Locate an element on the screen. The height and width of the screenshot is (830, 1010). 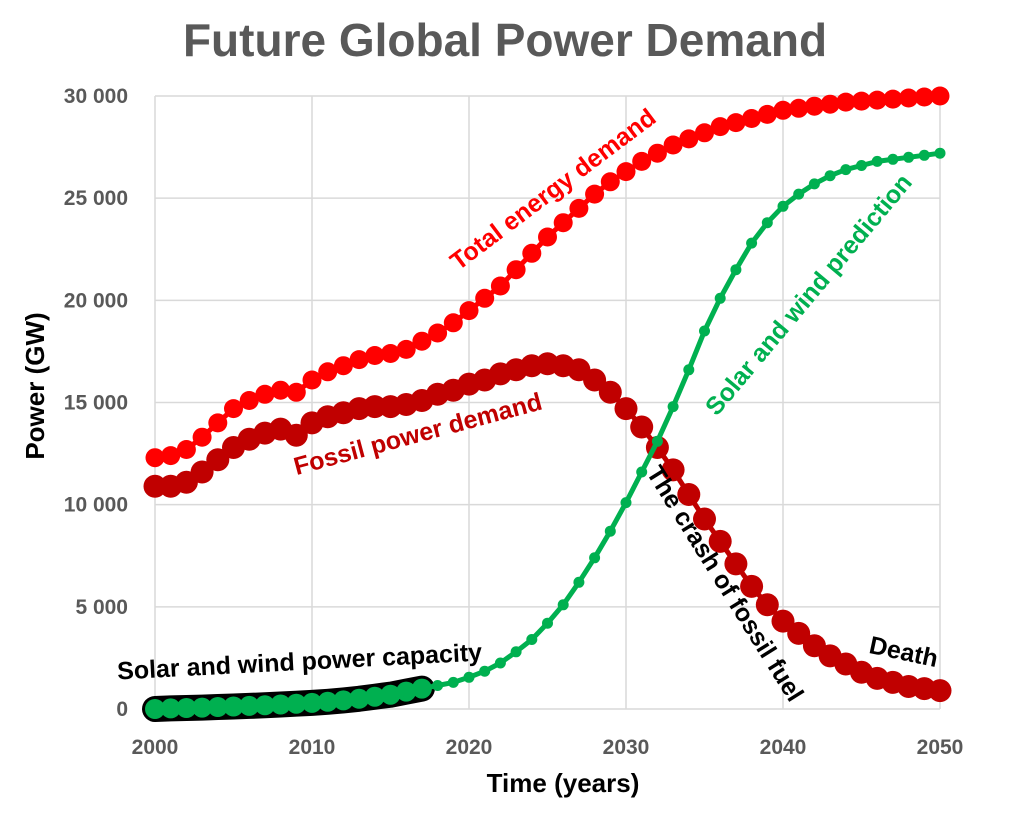
y-tick-label: 15 000 is located at coordinates (96, 403).